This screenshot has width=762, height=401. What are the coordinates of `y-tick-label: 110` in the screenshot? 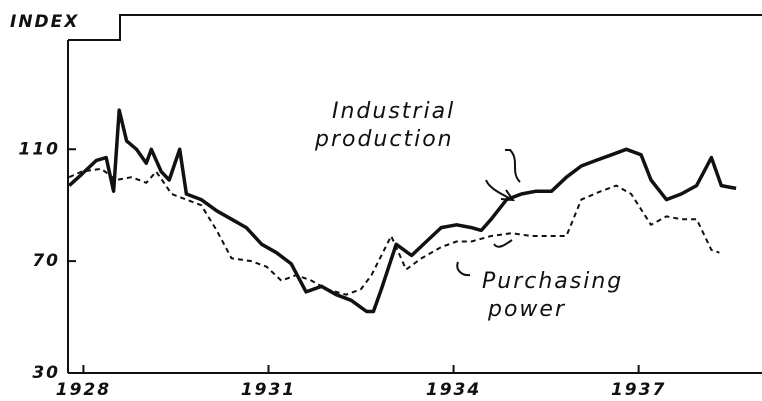 It's located at (40, 149).